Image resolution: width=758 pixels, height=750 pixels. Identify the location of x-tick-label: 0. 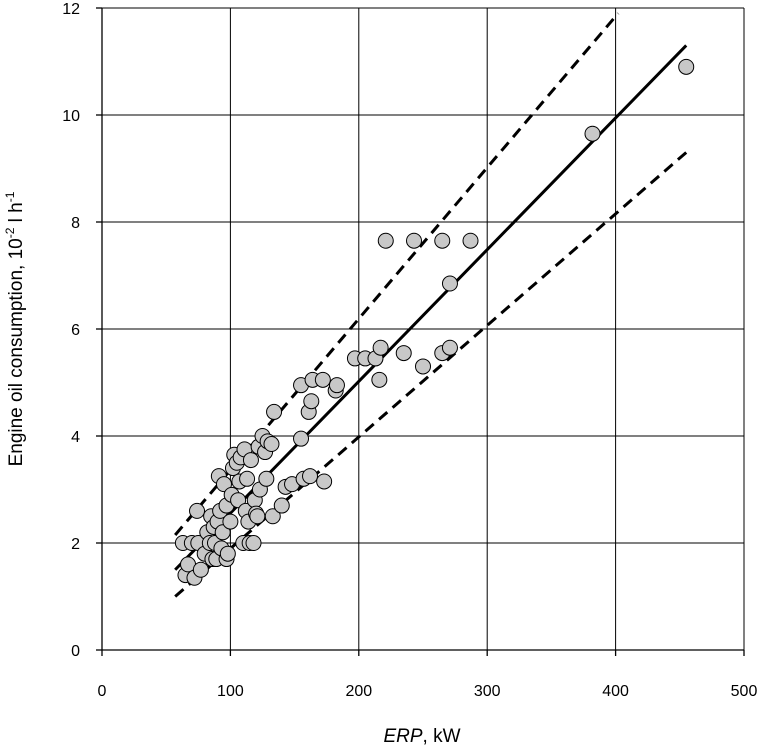
(102, 691).